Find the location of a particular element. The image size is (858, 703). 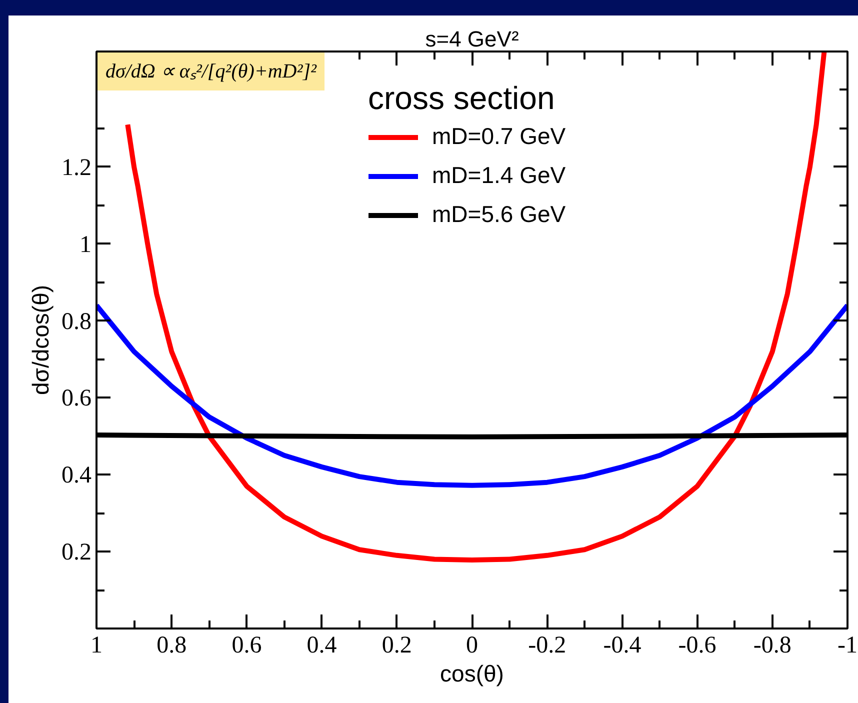

y-tick-label: 0.2 is located at coordinates (77, 553).